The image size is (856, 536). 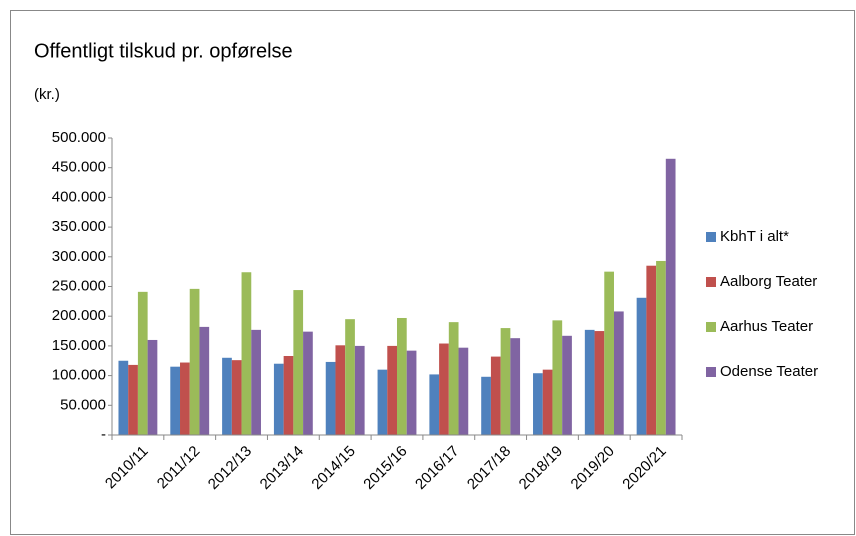 I want to click on legend-label: KbhT i alt*, so click(x=754, y=236).